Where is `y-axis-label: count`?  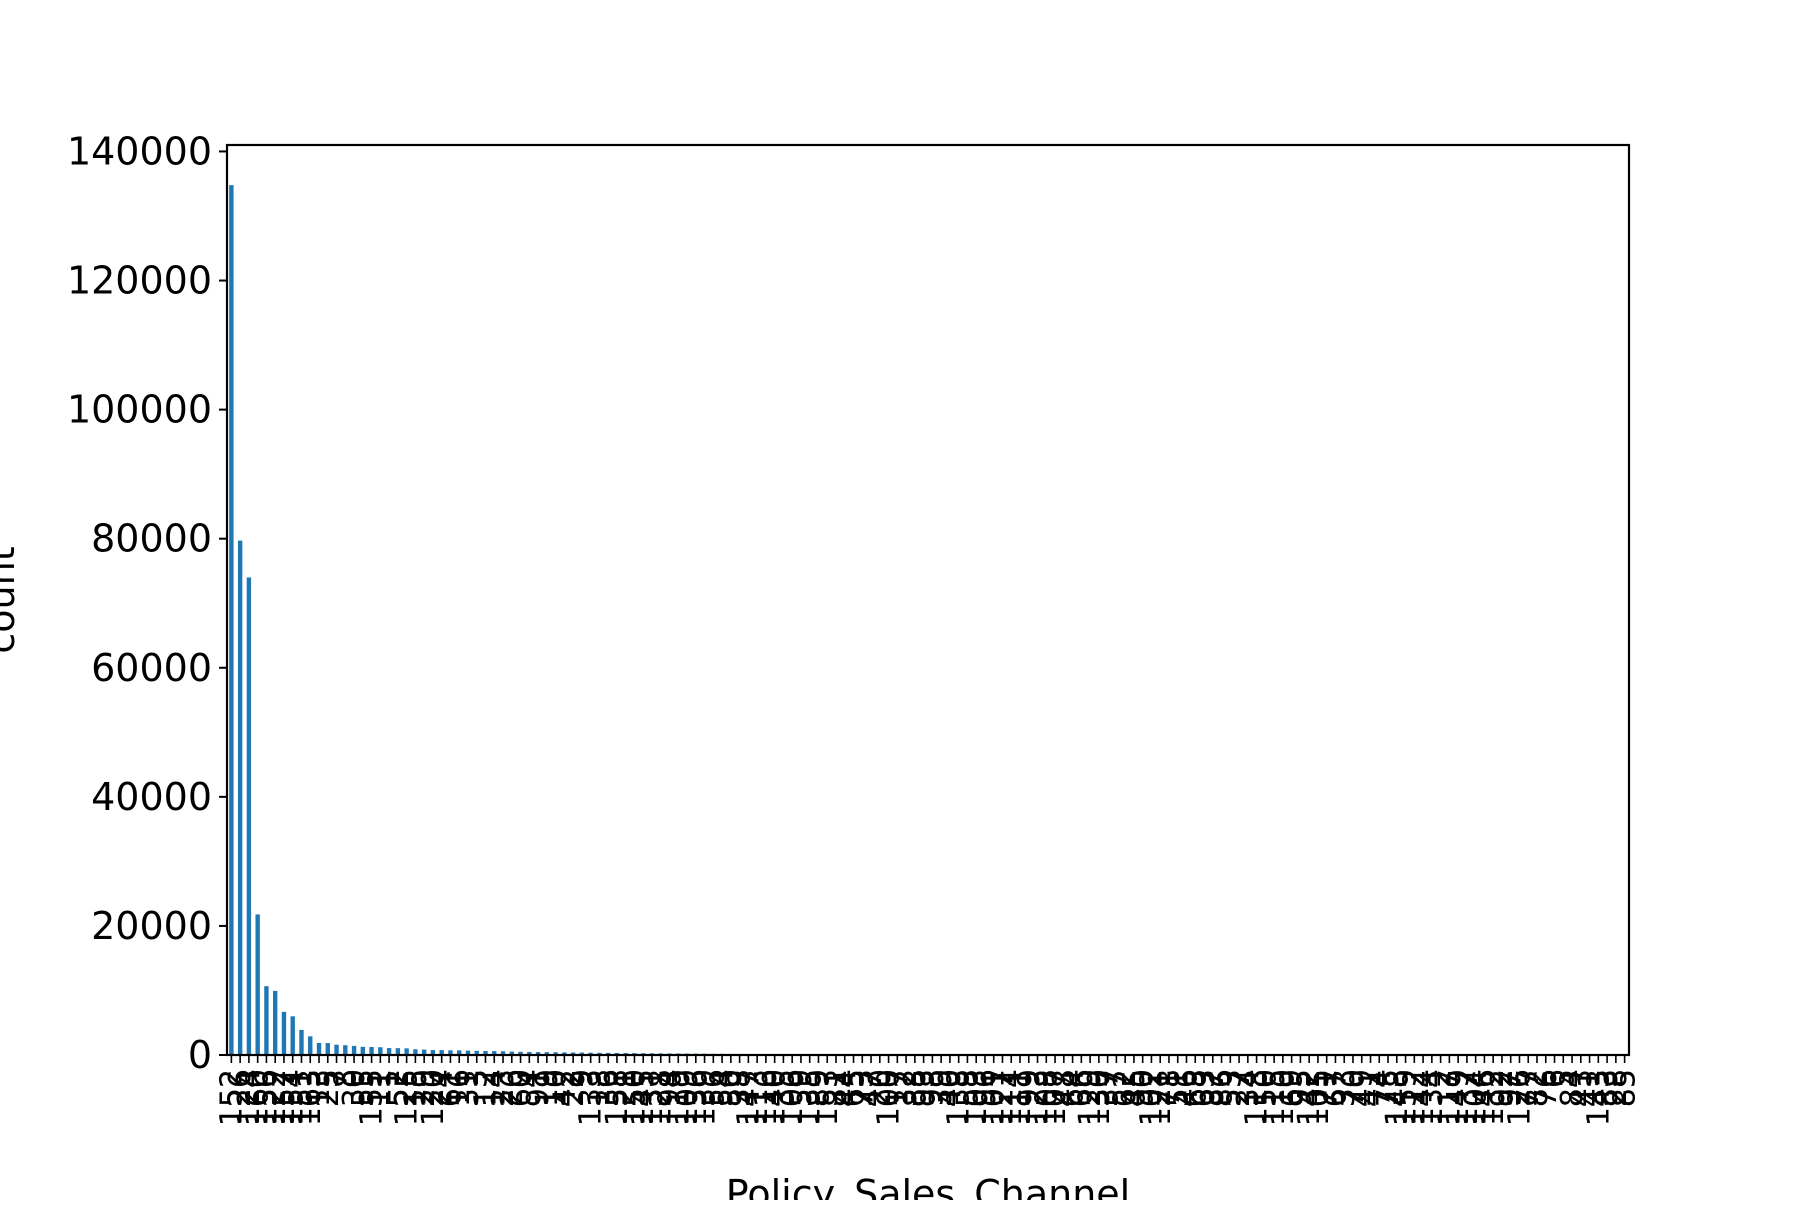
y-axis-label: count is located at coordinates (11, 599).